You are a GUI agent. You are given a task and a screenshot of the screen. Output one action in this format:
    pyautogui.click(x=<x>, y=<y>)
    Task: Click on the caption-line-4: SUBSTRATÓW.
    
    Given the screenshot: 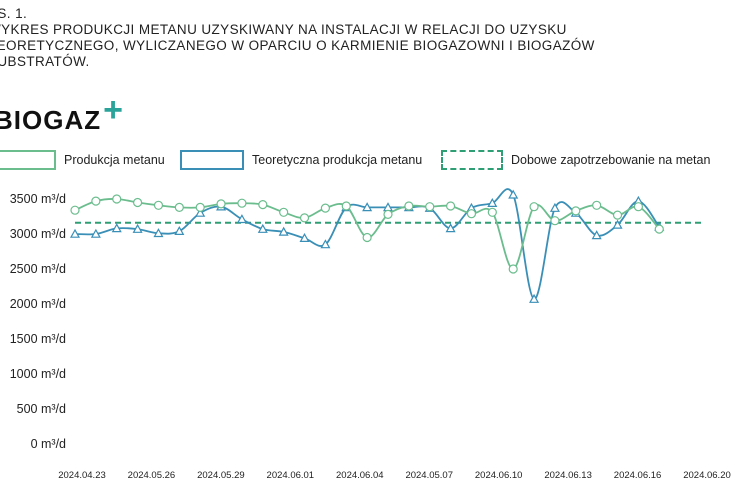 What is the action you would take?
    pyautogui.click(x=45, y=61)
    